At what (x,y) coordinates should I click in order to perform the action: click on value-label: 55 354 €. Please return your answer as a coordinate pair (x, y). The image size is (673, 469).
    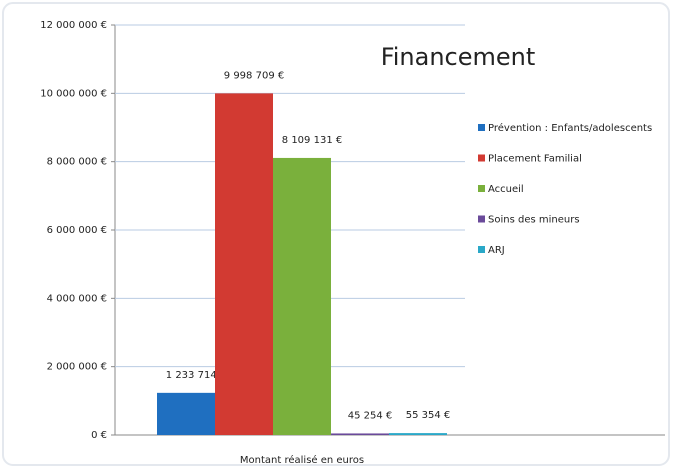
    Looking at the image, I should click on (428, 415).